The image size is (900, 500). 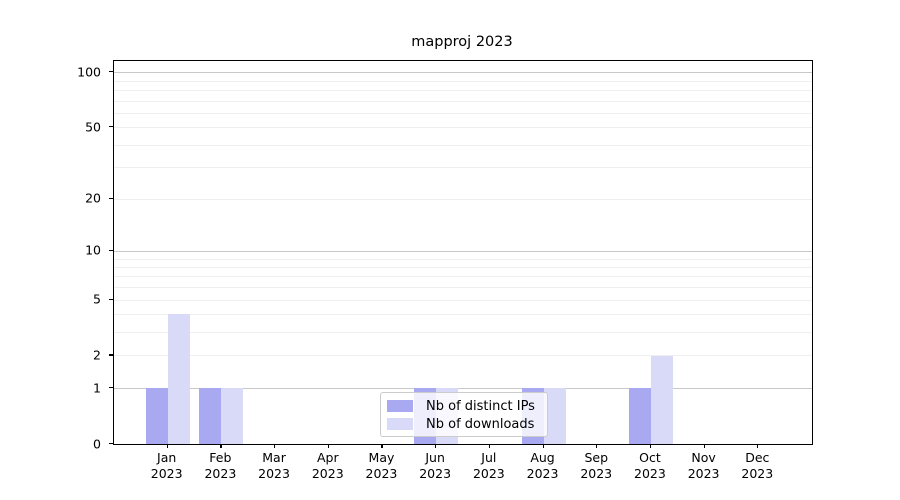 I want to click on x-tick-label-jan: Jan 2023, so click(x=166, y=465).